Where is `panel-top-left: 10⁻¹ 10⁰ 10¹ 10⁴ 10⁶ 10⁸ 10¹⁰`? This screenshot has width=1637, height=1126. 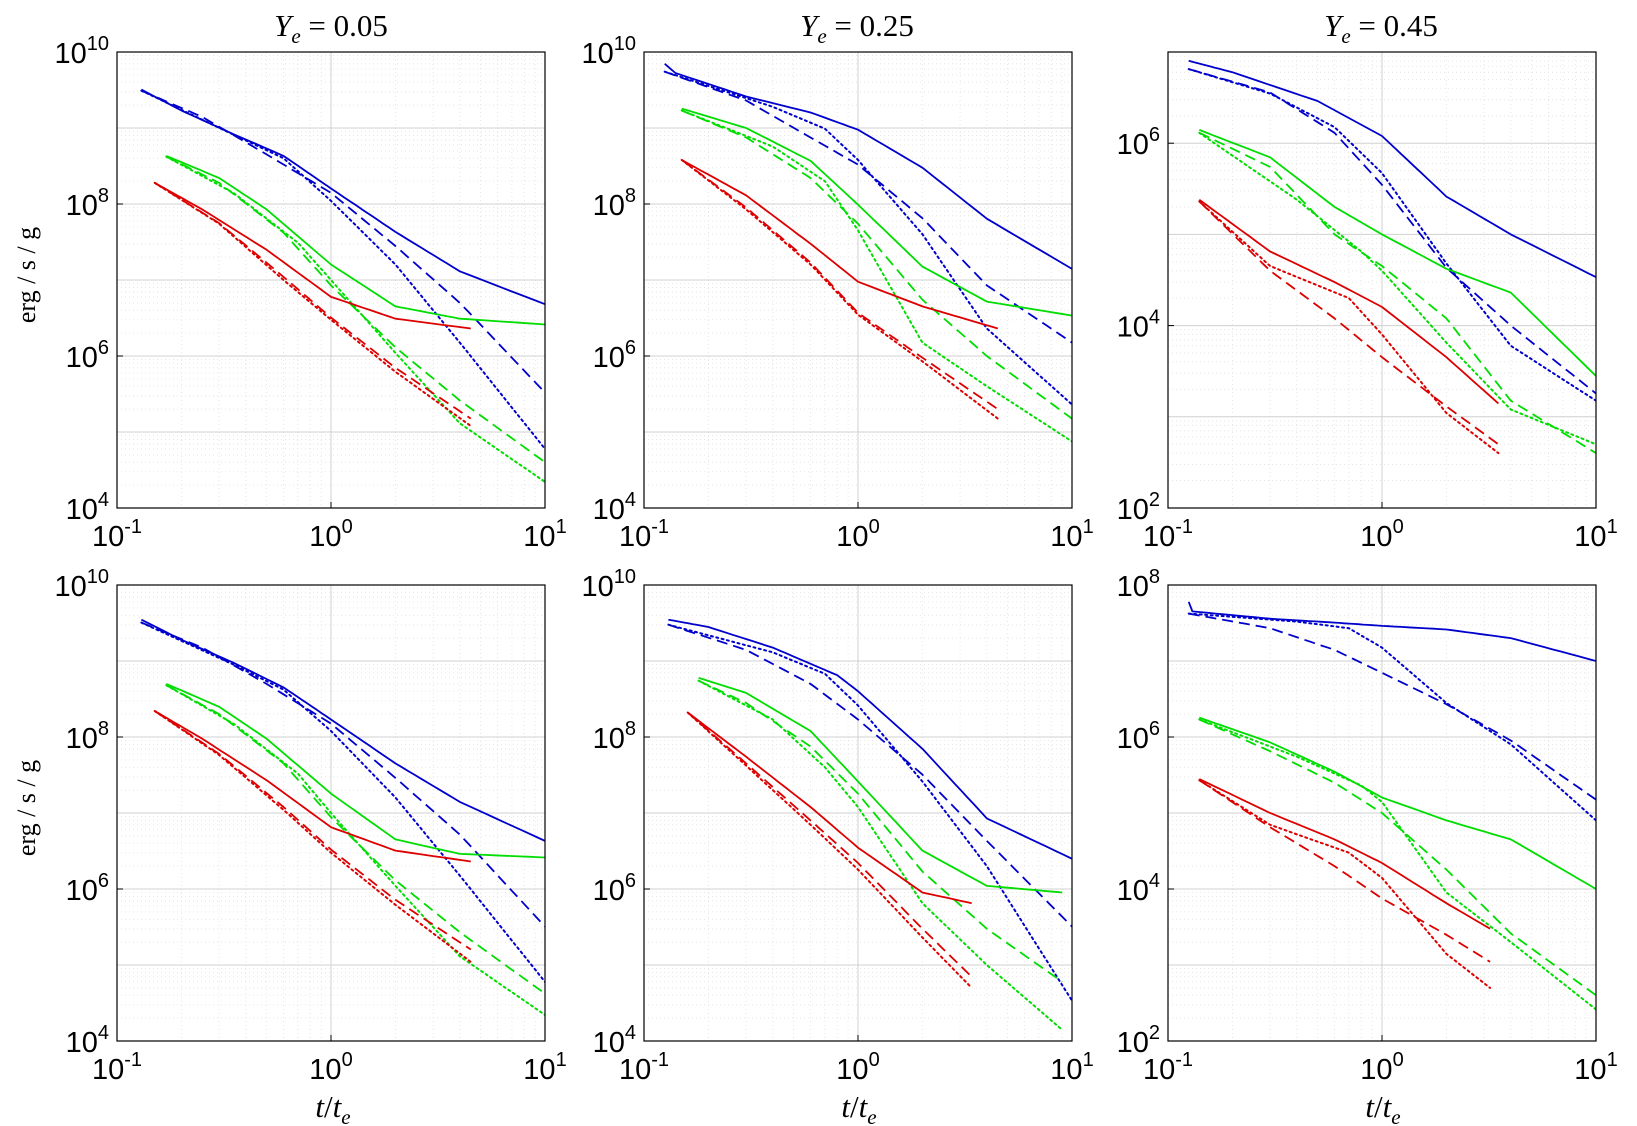
panel-top-left: 10⁻¹ 10⁰ 10¹ 10⁴ 10⁶ 10⁸ 10¹⁰ is located at coordinates (310, 293).